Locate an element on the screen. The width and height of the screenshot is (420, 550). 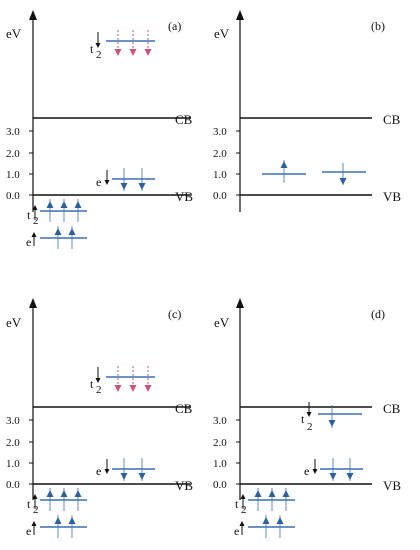
spin-up-level is located at coordinates (284, 171).